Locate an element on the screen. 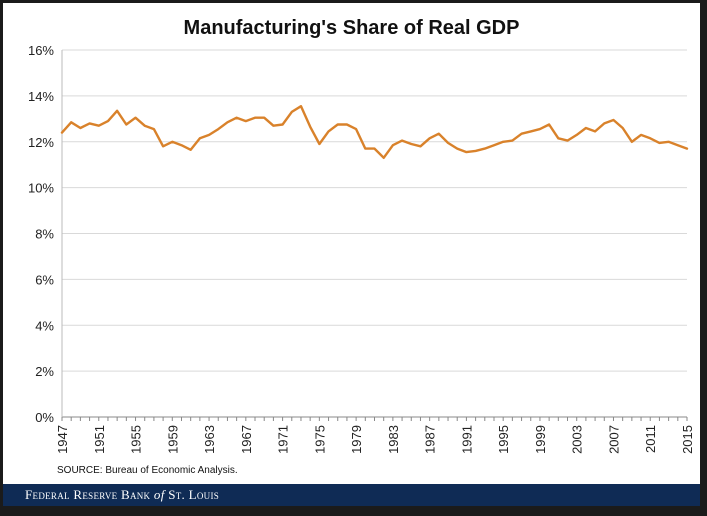 The height and width of the screenshot is (516, 707). x-tick-label: 1951 is located at coordinates (99, 439).